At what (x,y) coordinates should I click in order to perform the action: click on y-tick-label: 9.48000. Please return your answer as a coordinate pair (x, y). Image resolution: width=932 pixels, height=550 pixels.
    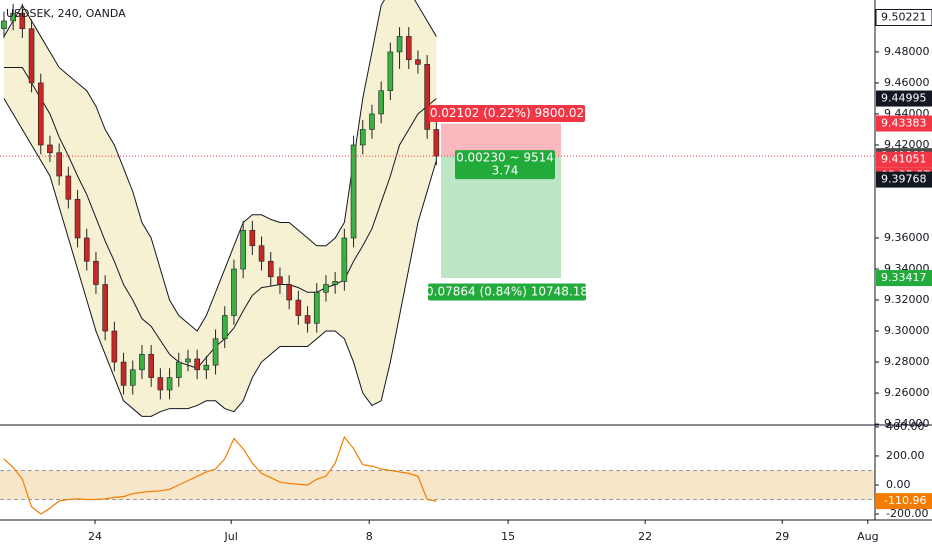
    Looking at the image, I should click on (907, 51).